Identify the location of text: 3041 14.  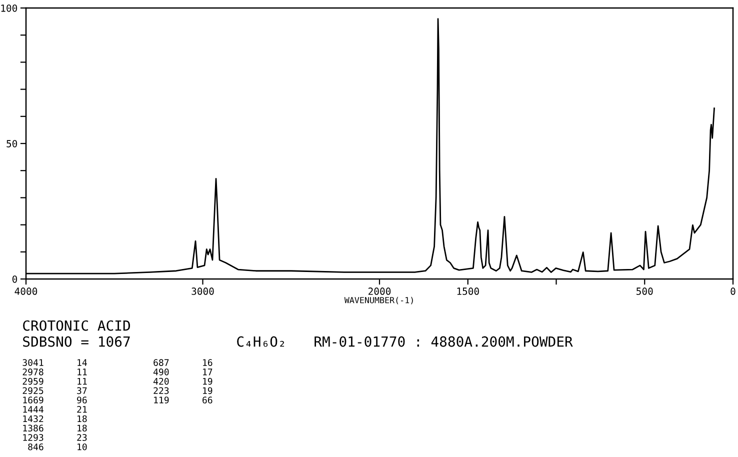
(54, 362).